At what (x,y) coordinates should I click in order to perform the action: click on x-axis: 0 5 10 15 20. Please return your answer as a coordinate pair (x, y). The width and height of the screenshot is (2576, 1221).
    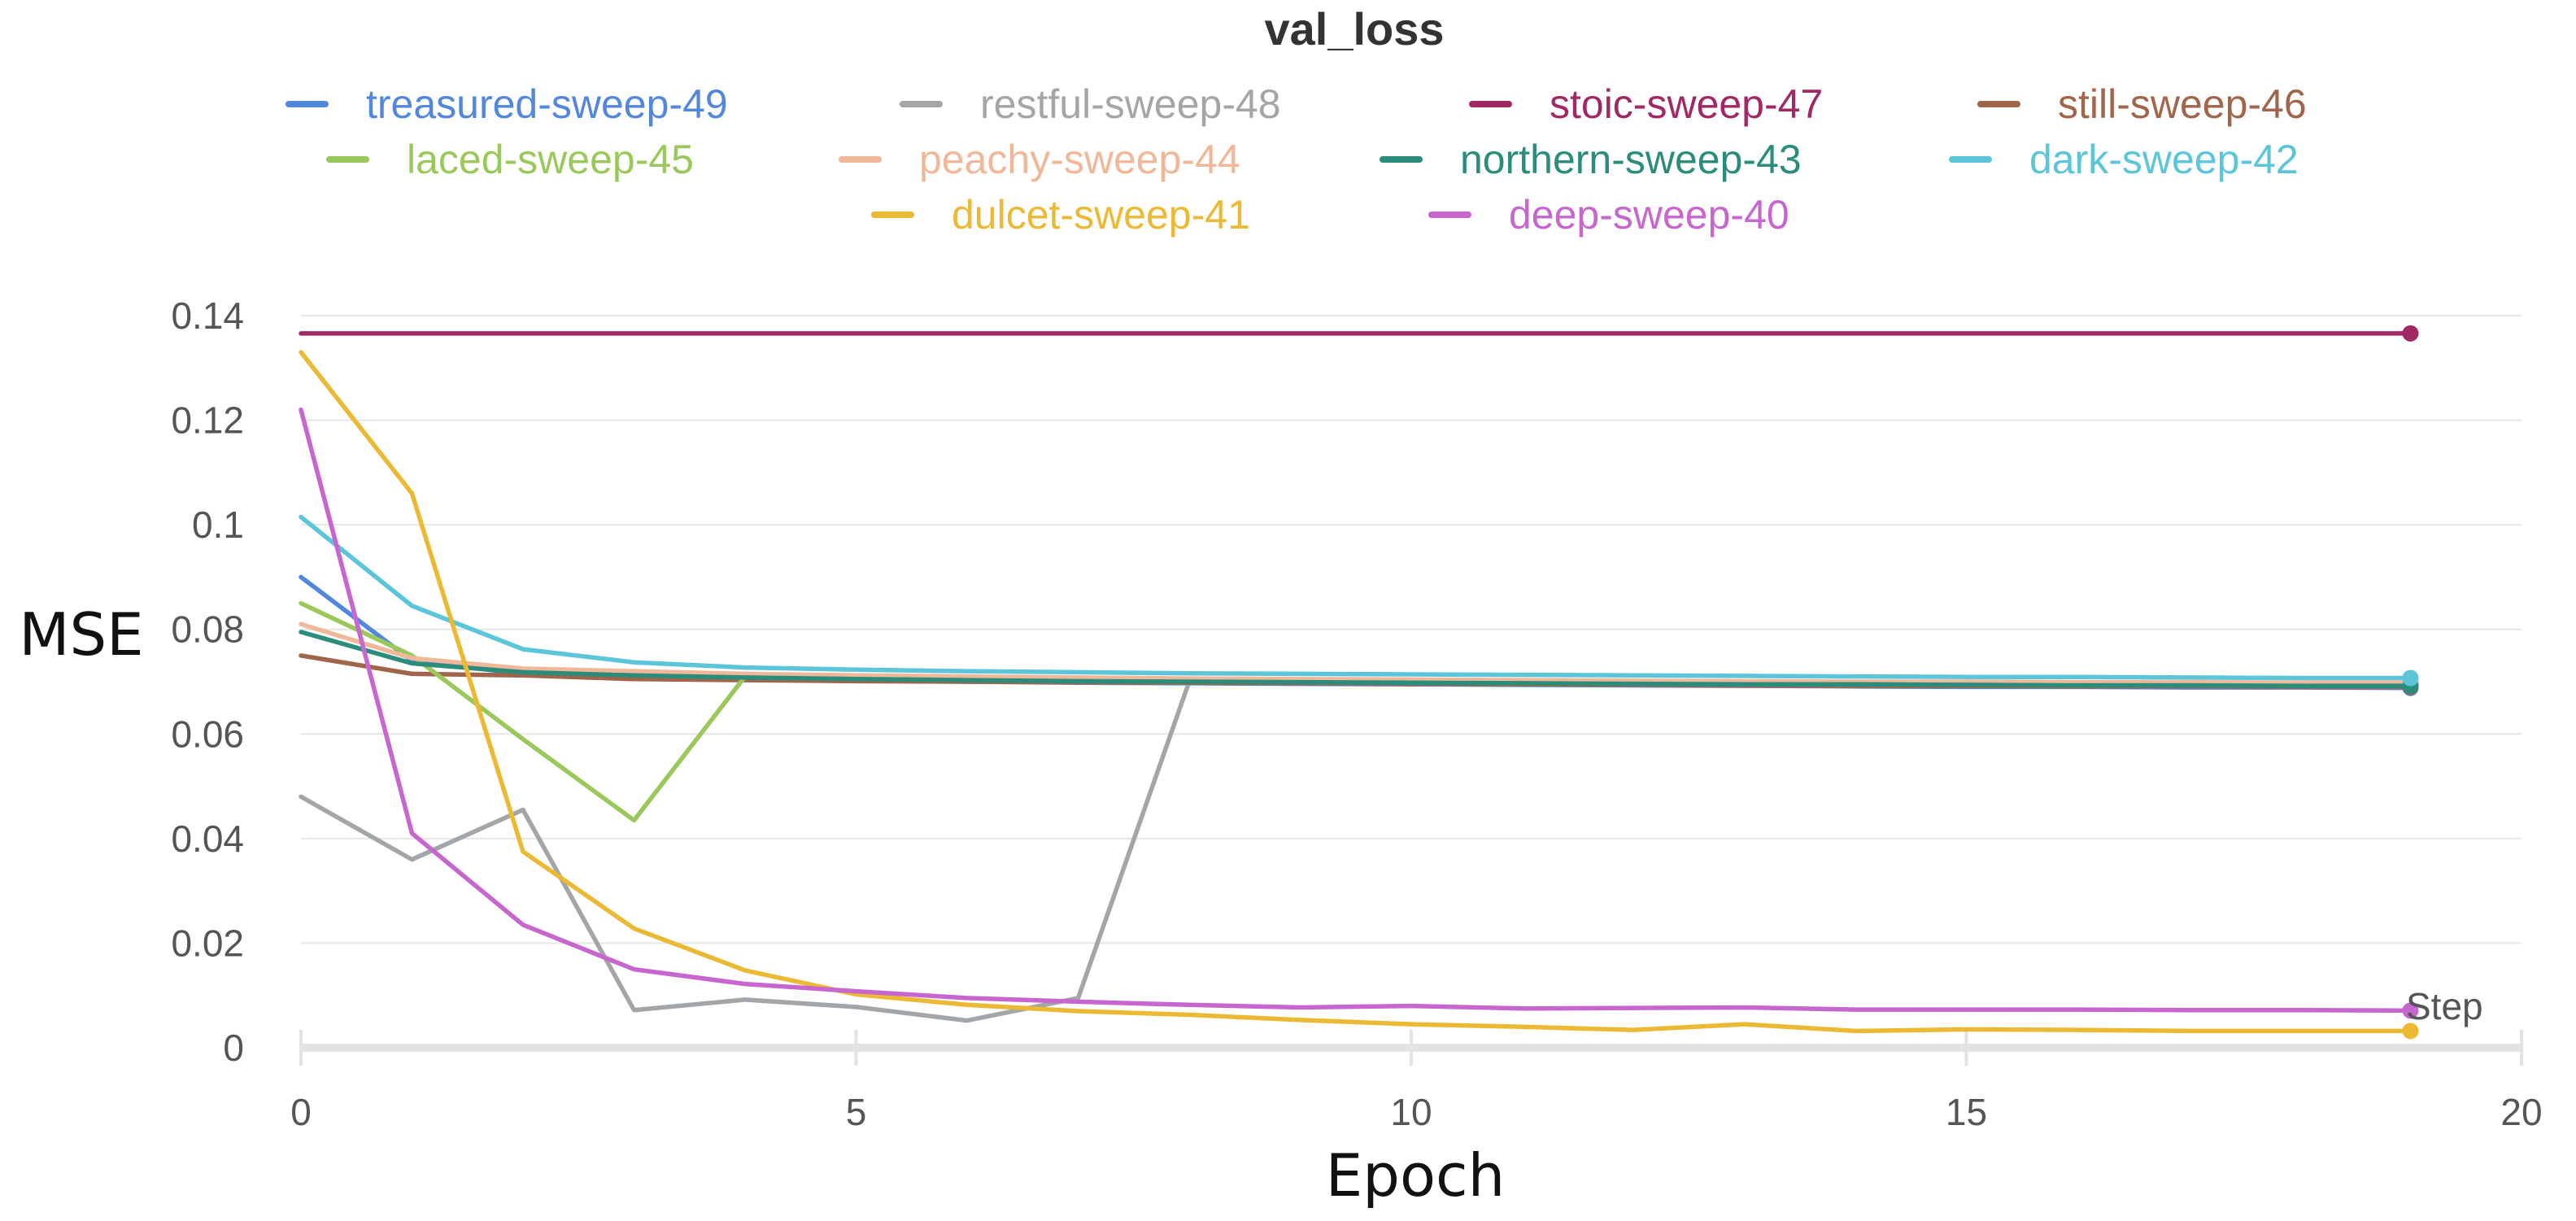
    Looking at the image, I should click on (1416, 1081).